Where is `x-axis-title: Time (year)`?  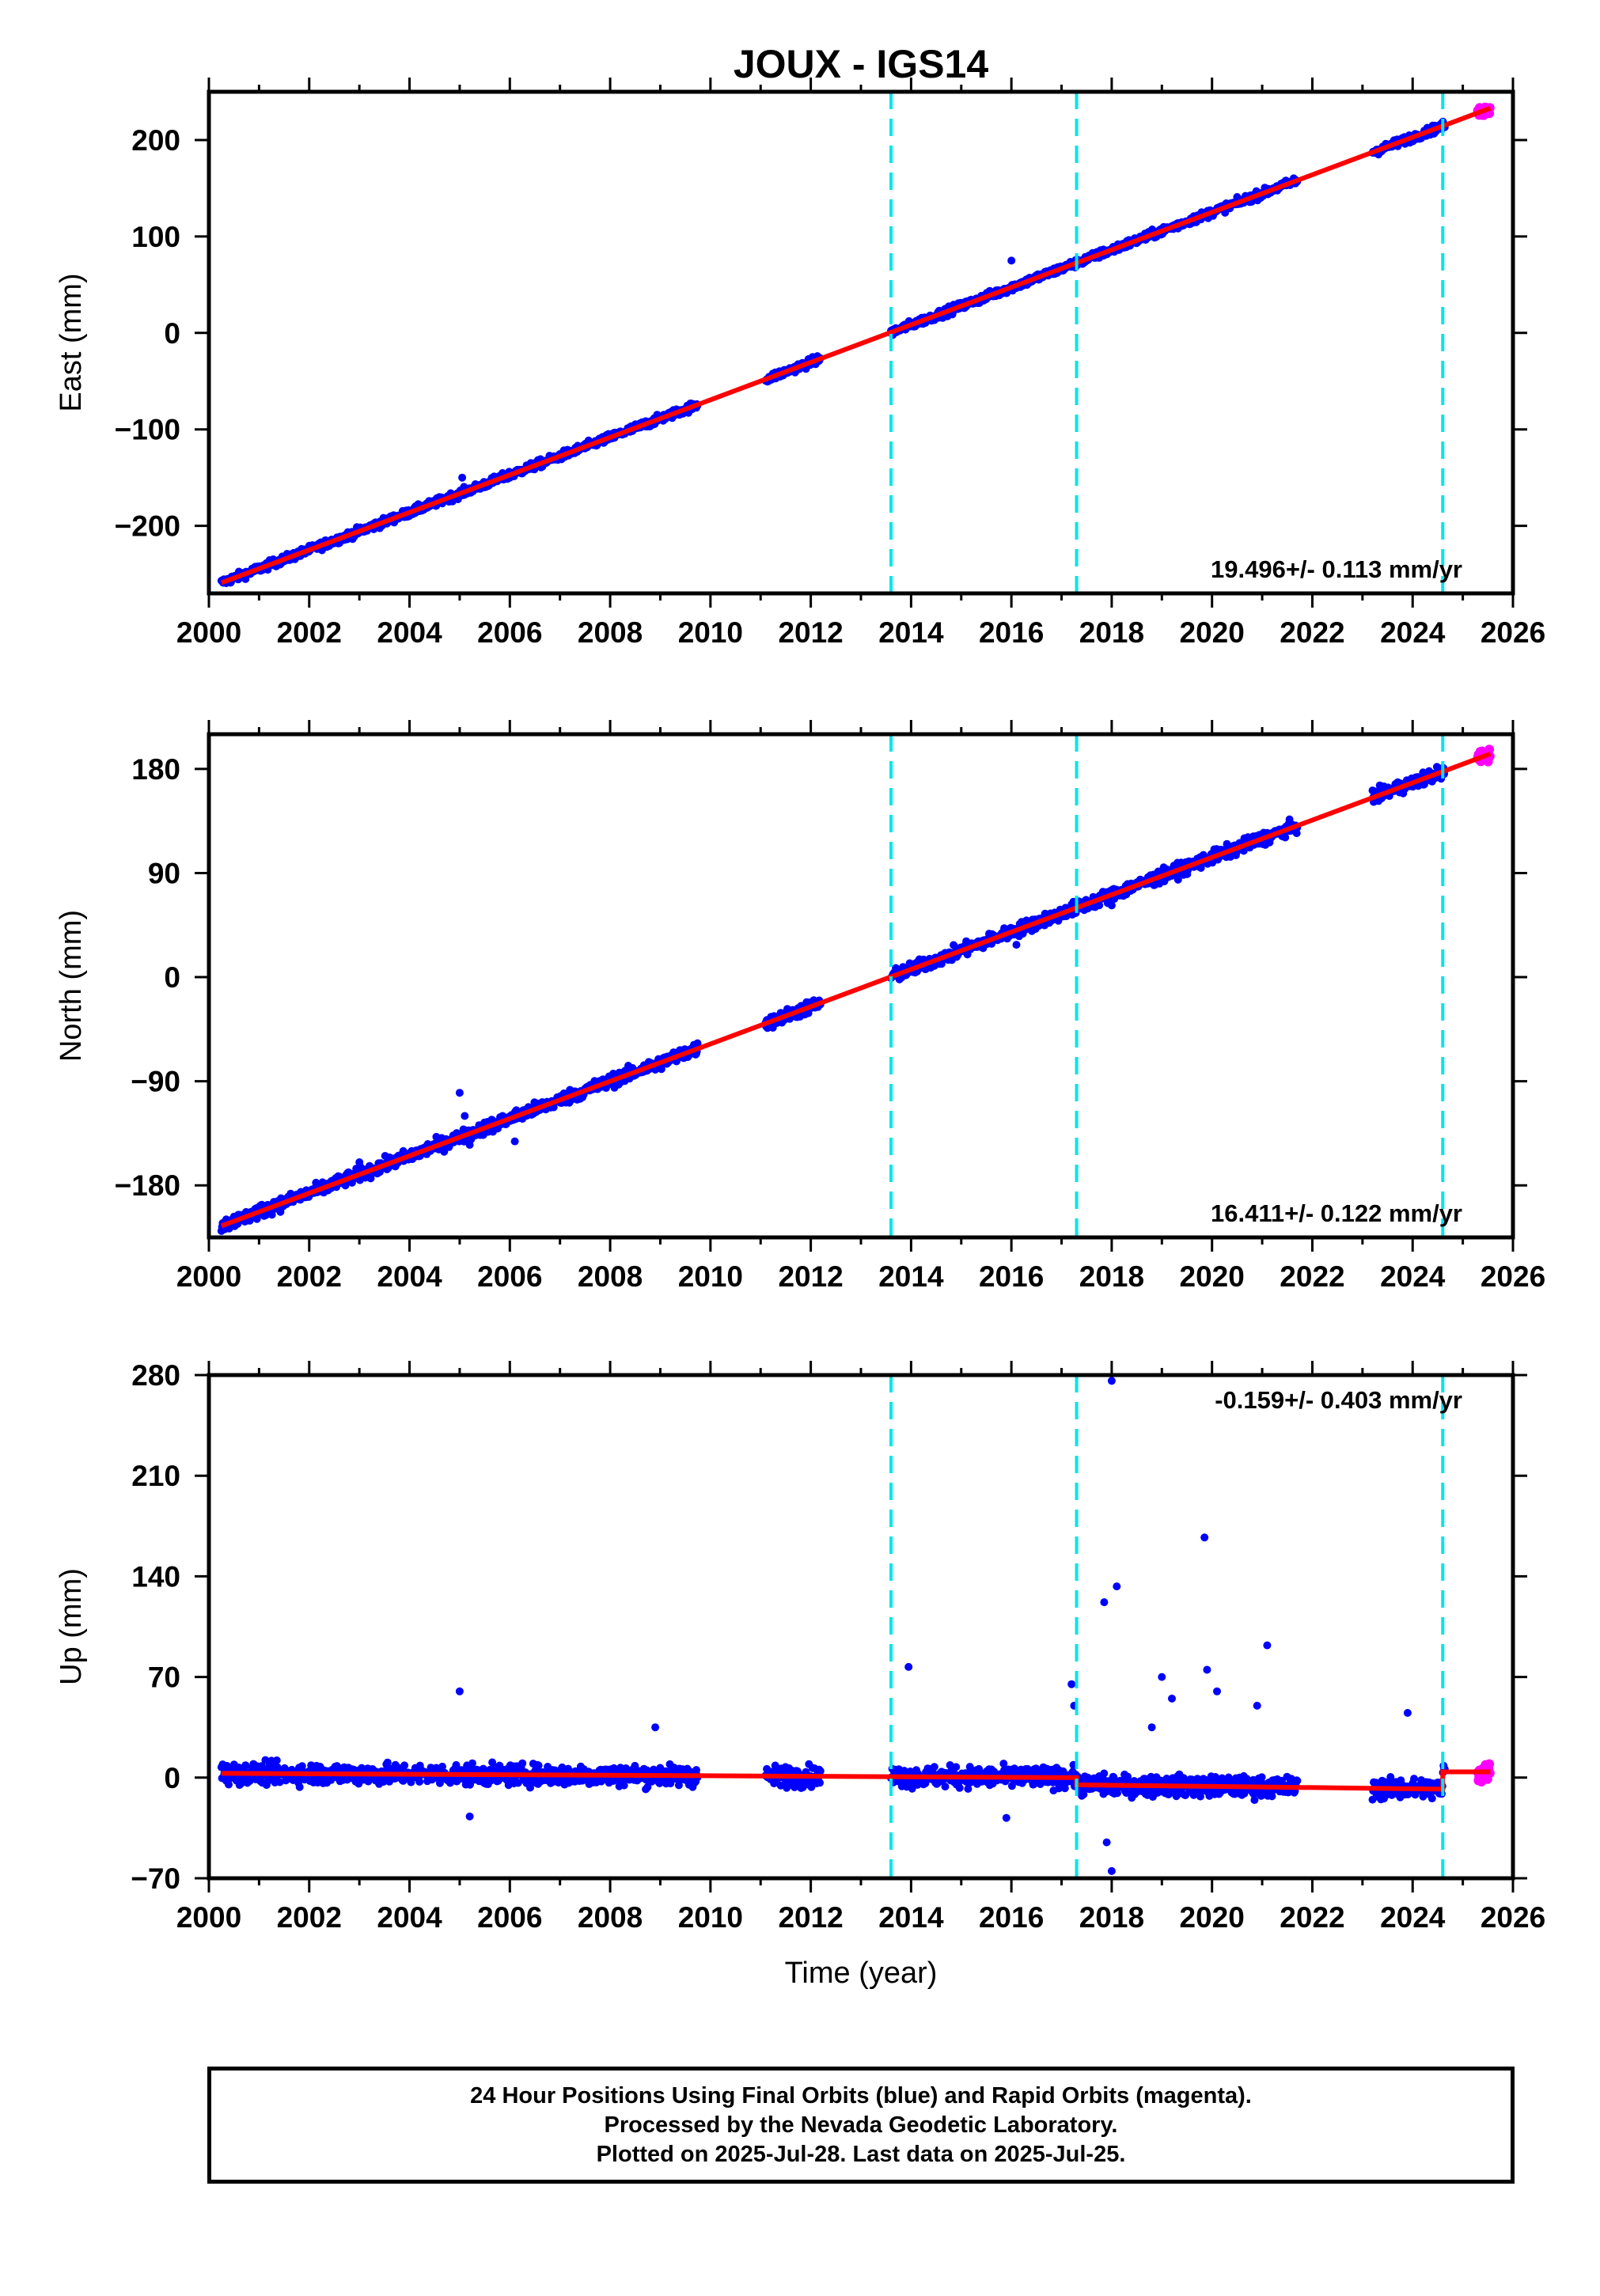 x-axis-title: Time (year) is located at coordinates (861, 1973).